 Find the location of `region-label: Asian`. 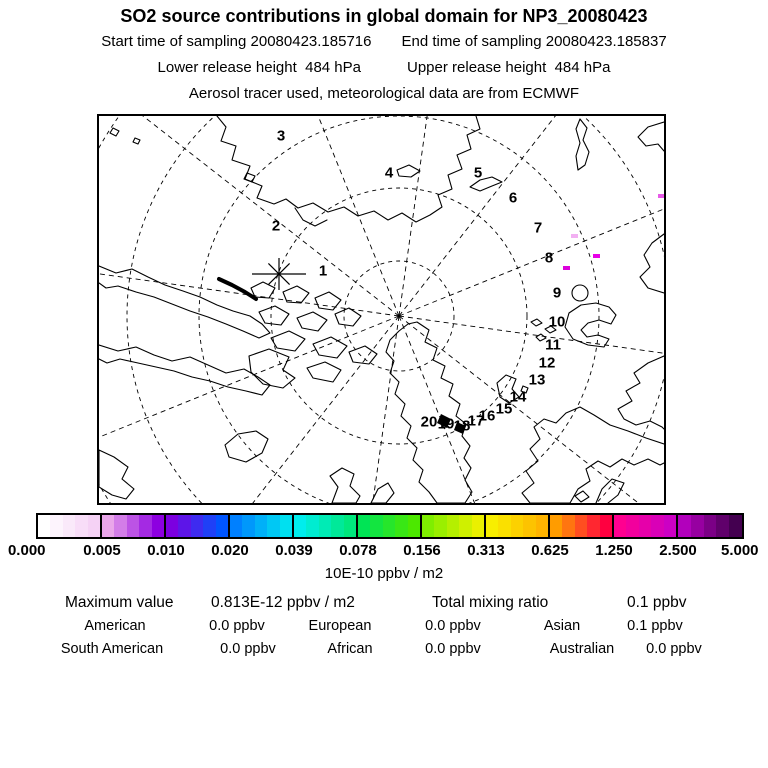

region-label: Asian is located at coordinates (562, 626).